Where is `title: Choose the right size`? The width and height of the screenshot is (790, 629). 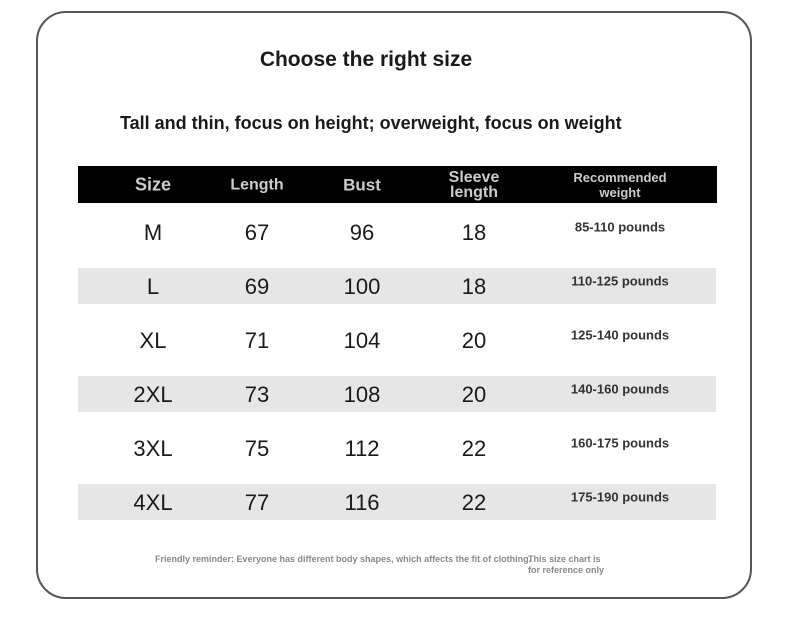
title: Choose the right size is located at coordinates (366, 59).